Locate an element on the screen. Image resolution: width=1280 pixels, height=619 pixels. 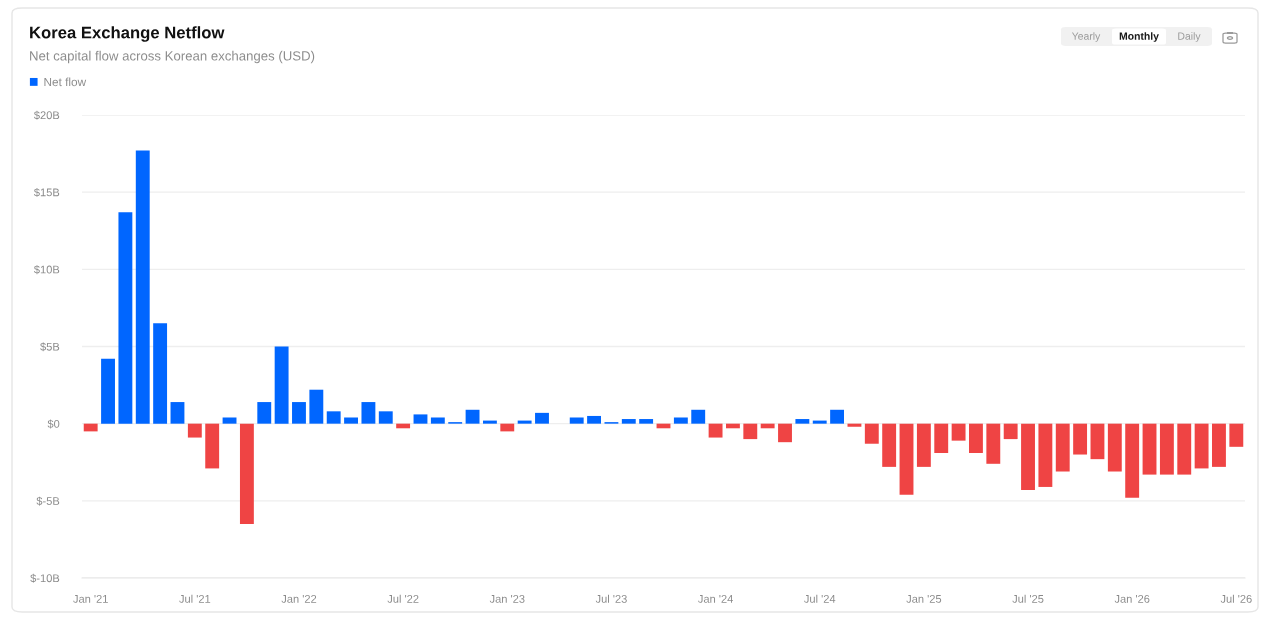
x-tick-label: Jan '21 is located at coordinates (90, 598).